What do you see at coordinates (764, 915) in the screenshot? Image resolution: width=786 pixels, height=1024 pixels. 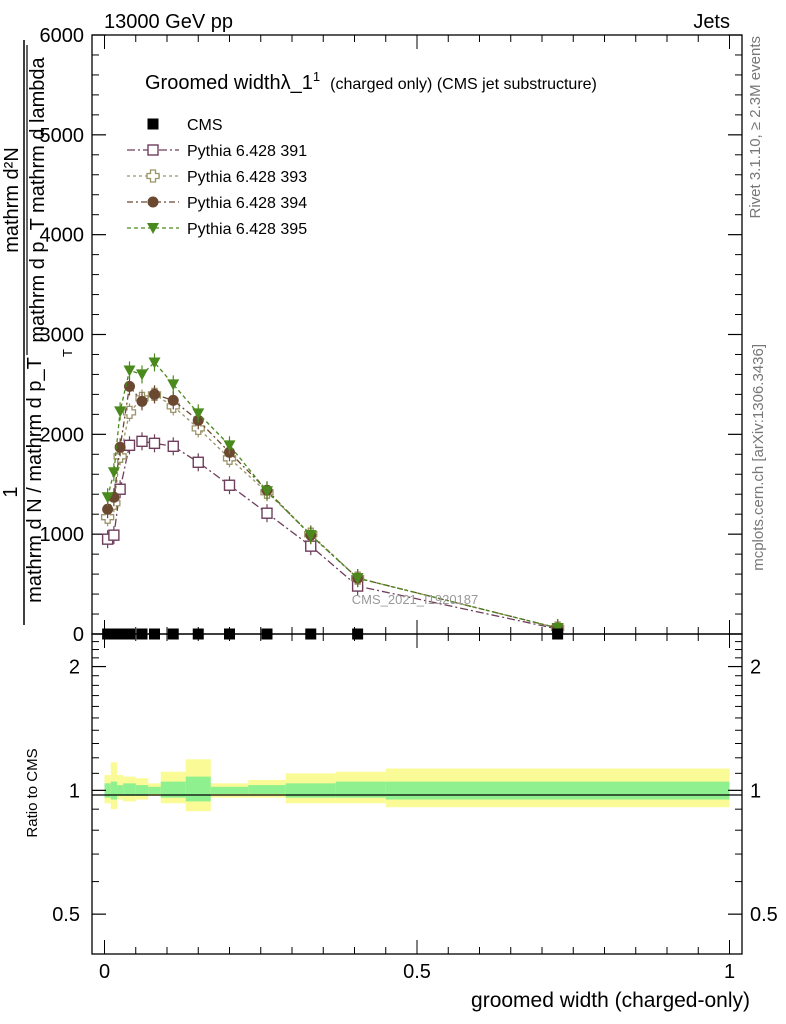 I see `ratio-ytick-label-right: 0.5` at bounding box center [764, 915].